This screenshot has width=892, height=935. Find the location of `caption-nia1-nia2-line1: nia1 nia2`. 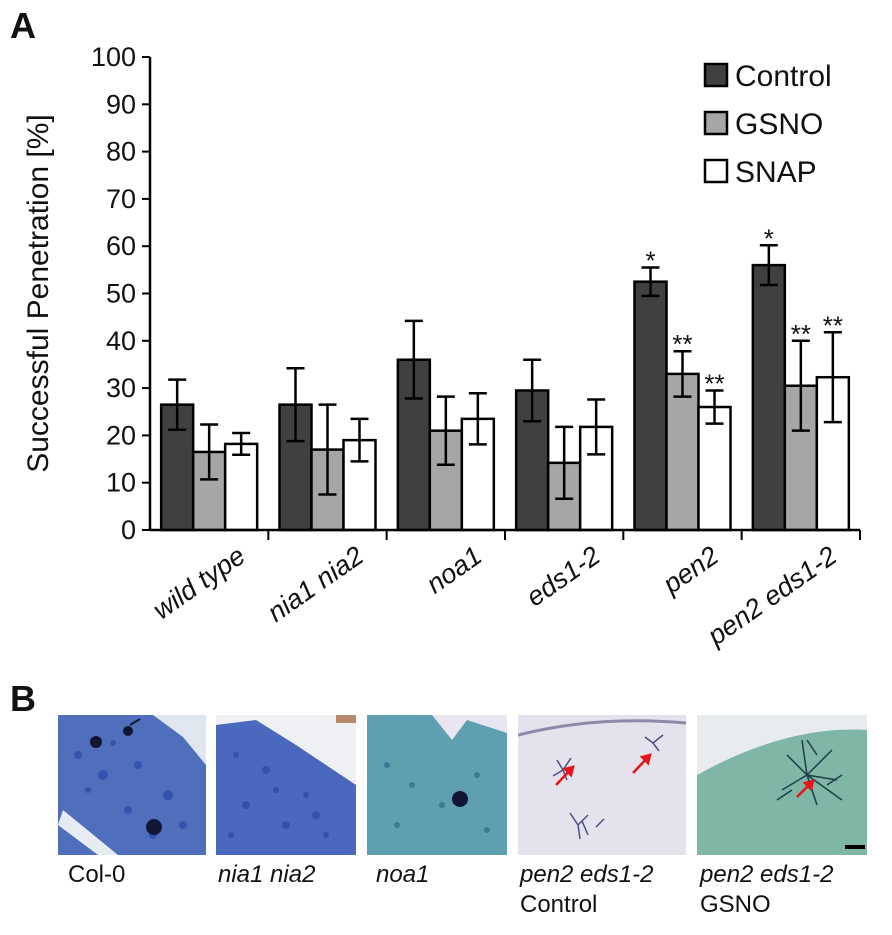

caption-nia1-nia2-line1: nia1 nia2 is located at coordinates (267, 874).